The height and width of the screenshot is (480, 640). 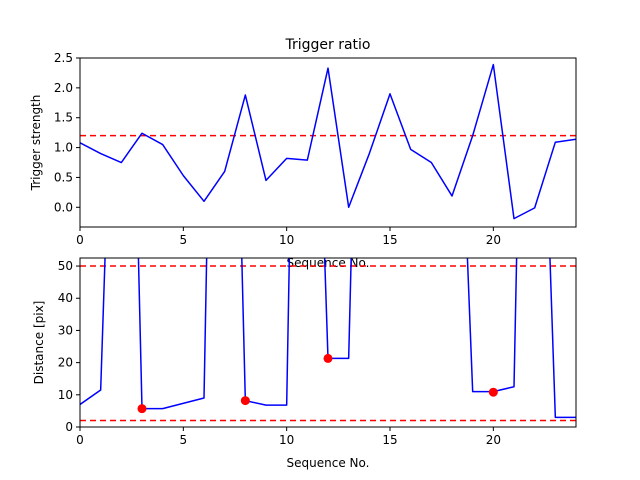 What do you see at coordinates (69, 427) in the screenshot?
I see `y-tick-label: 0` at bounding box center [69, 427].